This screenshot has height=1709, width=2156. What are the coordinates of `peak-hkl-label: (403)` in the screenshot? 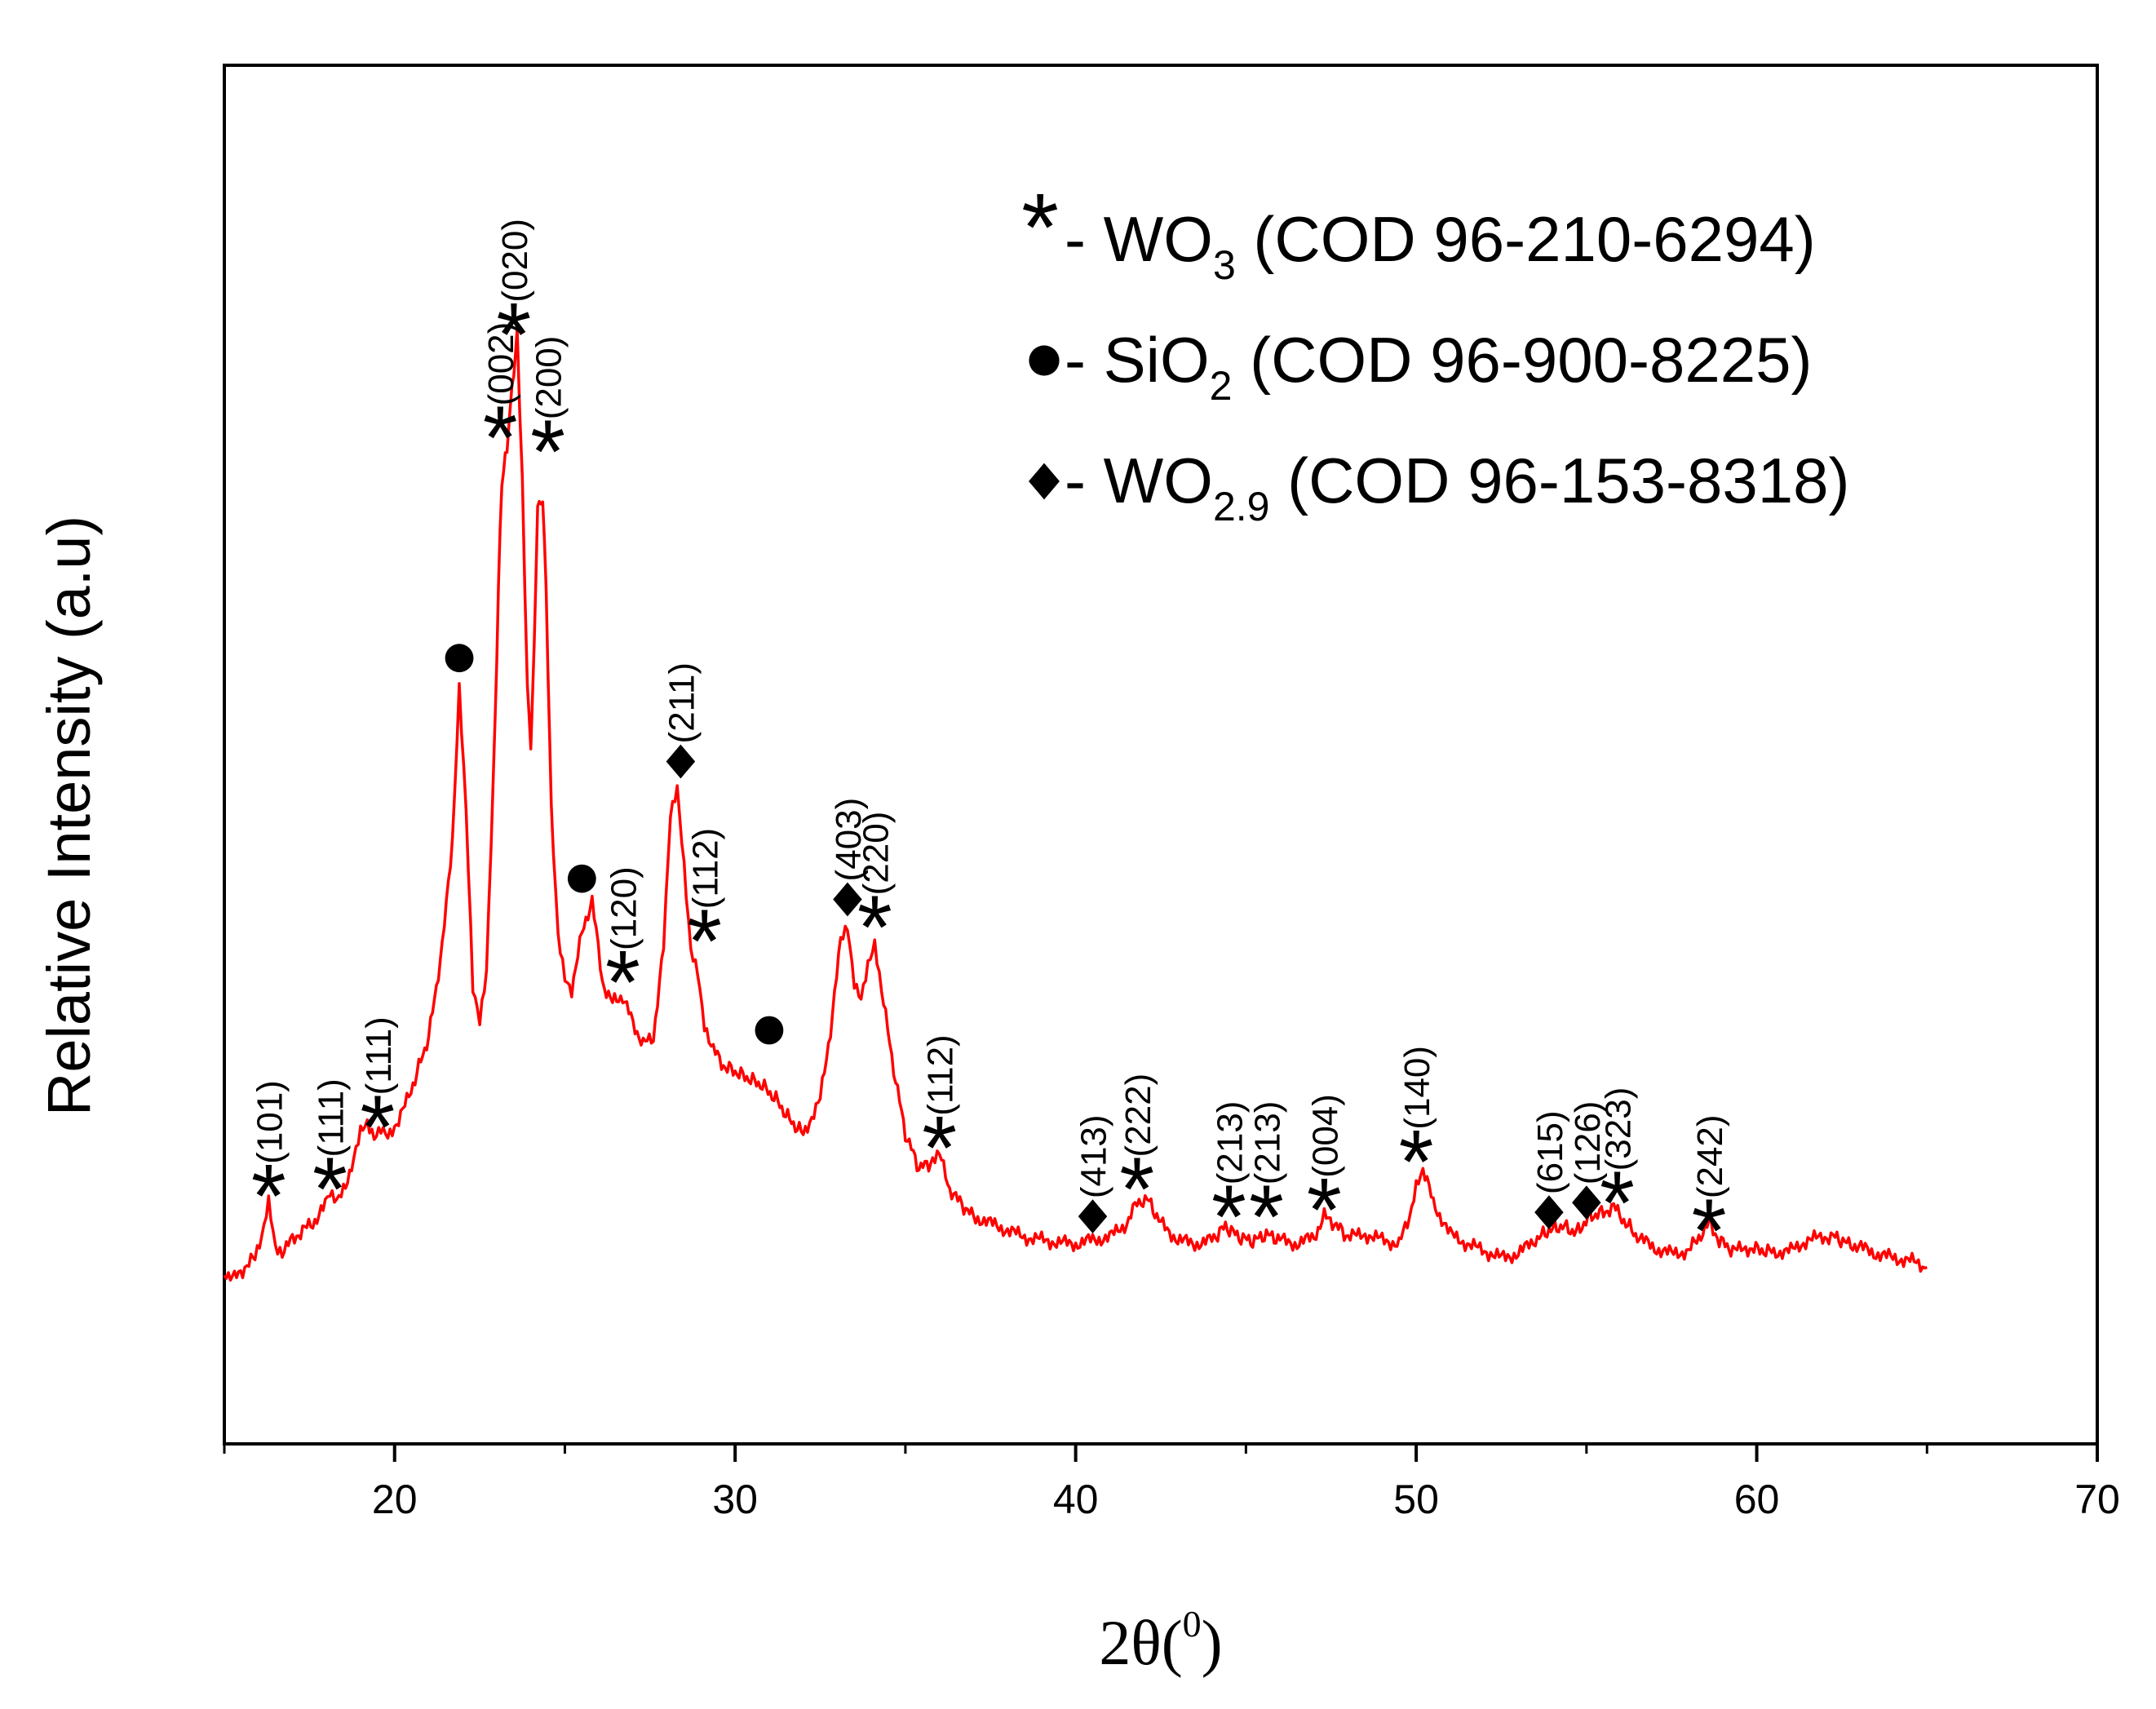 It's located at (849, 840).